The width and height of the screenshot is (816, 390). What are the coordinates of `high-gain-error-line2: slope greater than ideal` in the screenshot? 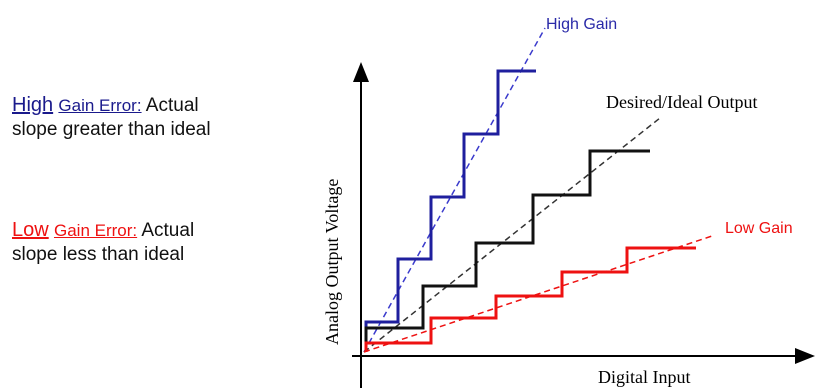 It's located at (111, 129).